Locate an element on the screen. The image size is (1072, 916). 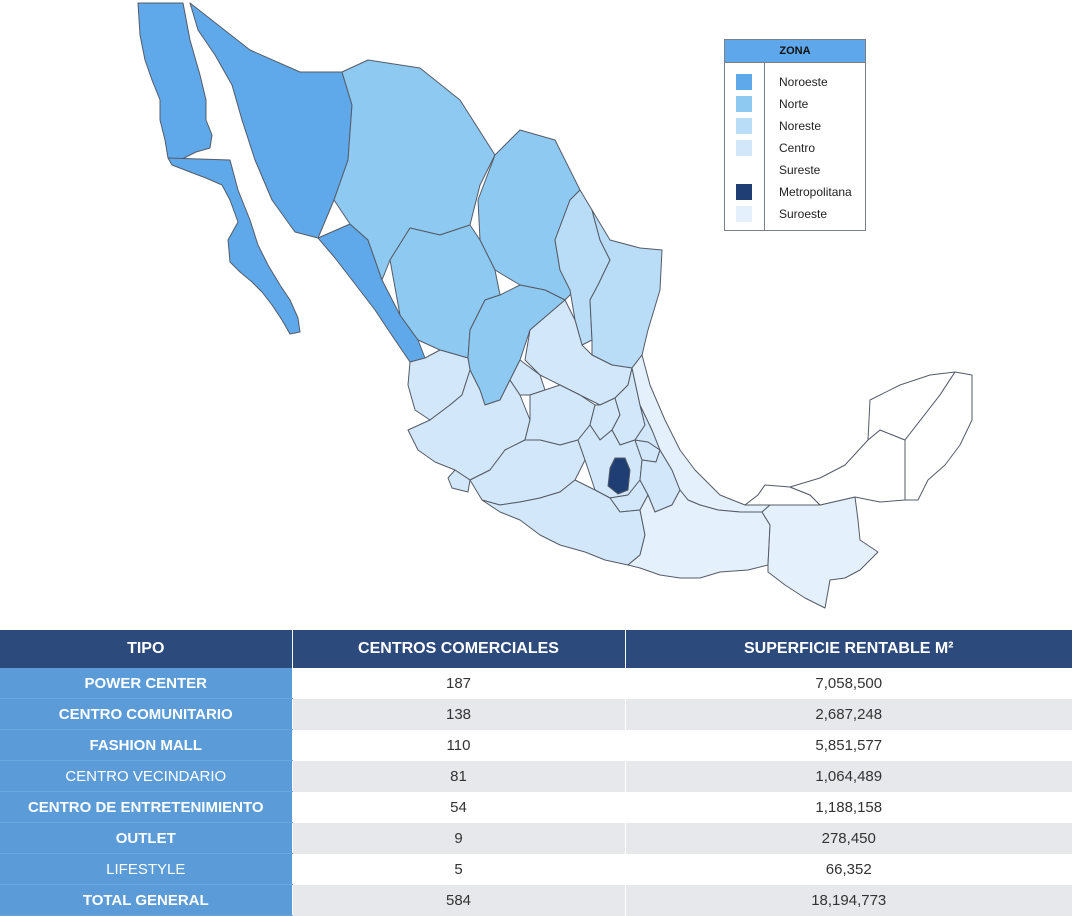
region-quintana-roo is located at coordinates (938, 436).